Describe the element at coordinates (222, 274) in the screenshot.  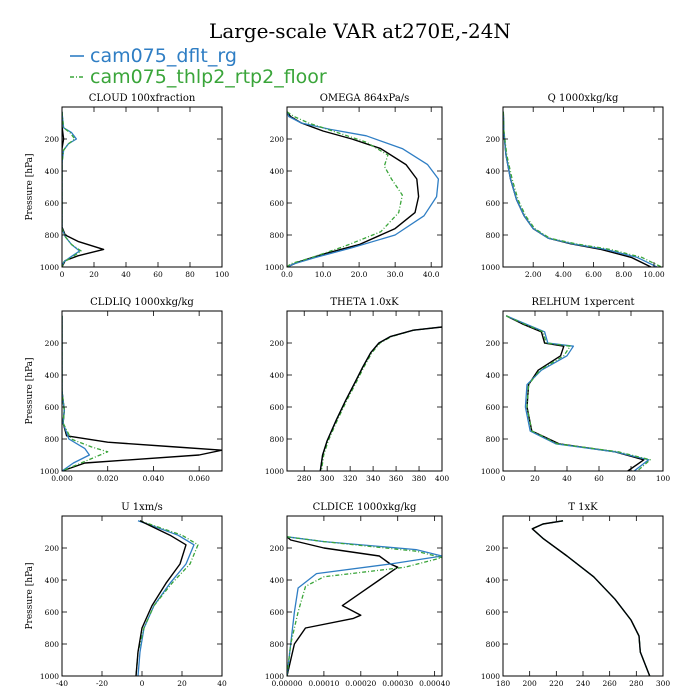
I see `x-tick-label: 100` at that location.